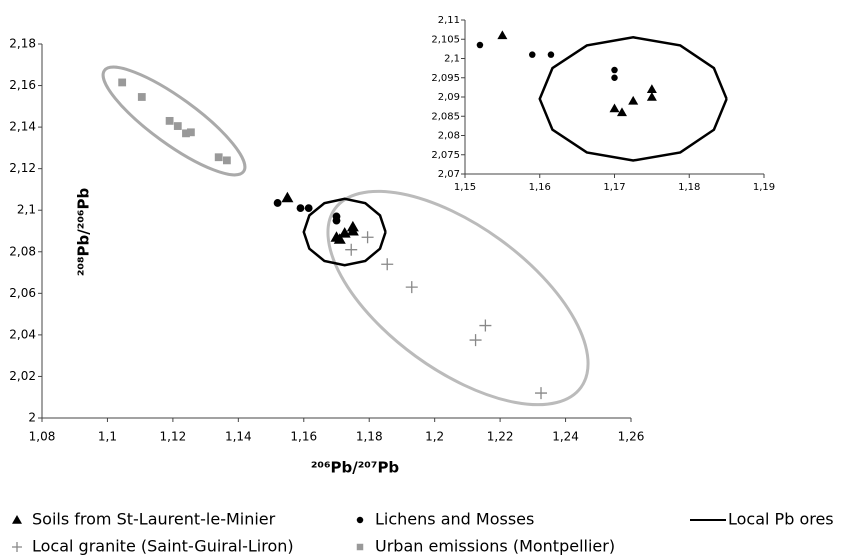 This screenshot has width=841, height=556. What do you see at coordinates (764, 187) in the screenshot?
I see `x-tick-label: 1,19` at bounding box center [764, 187].